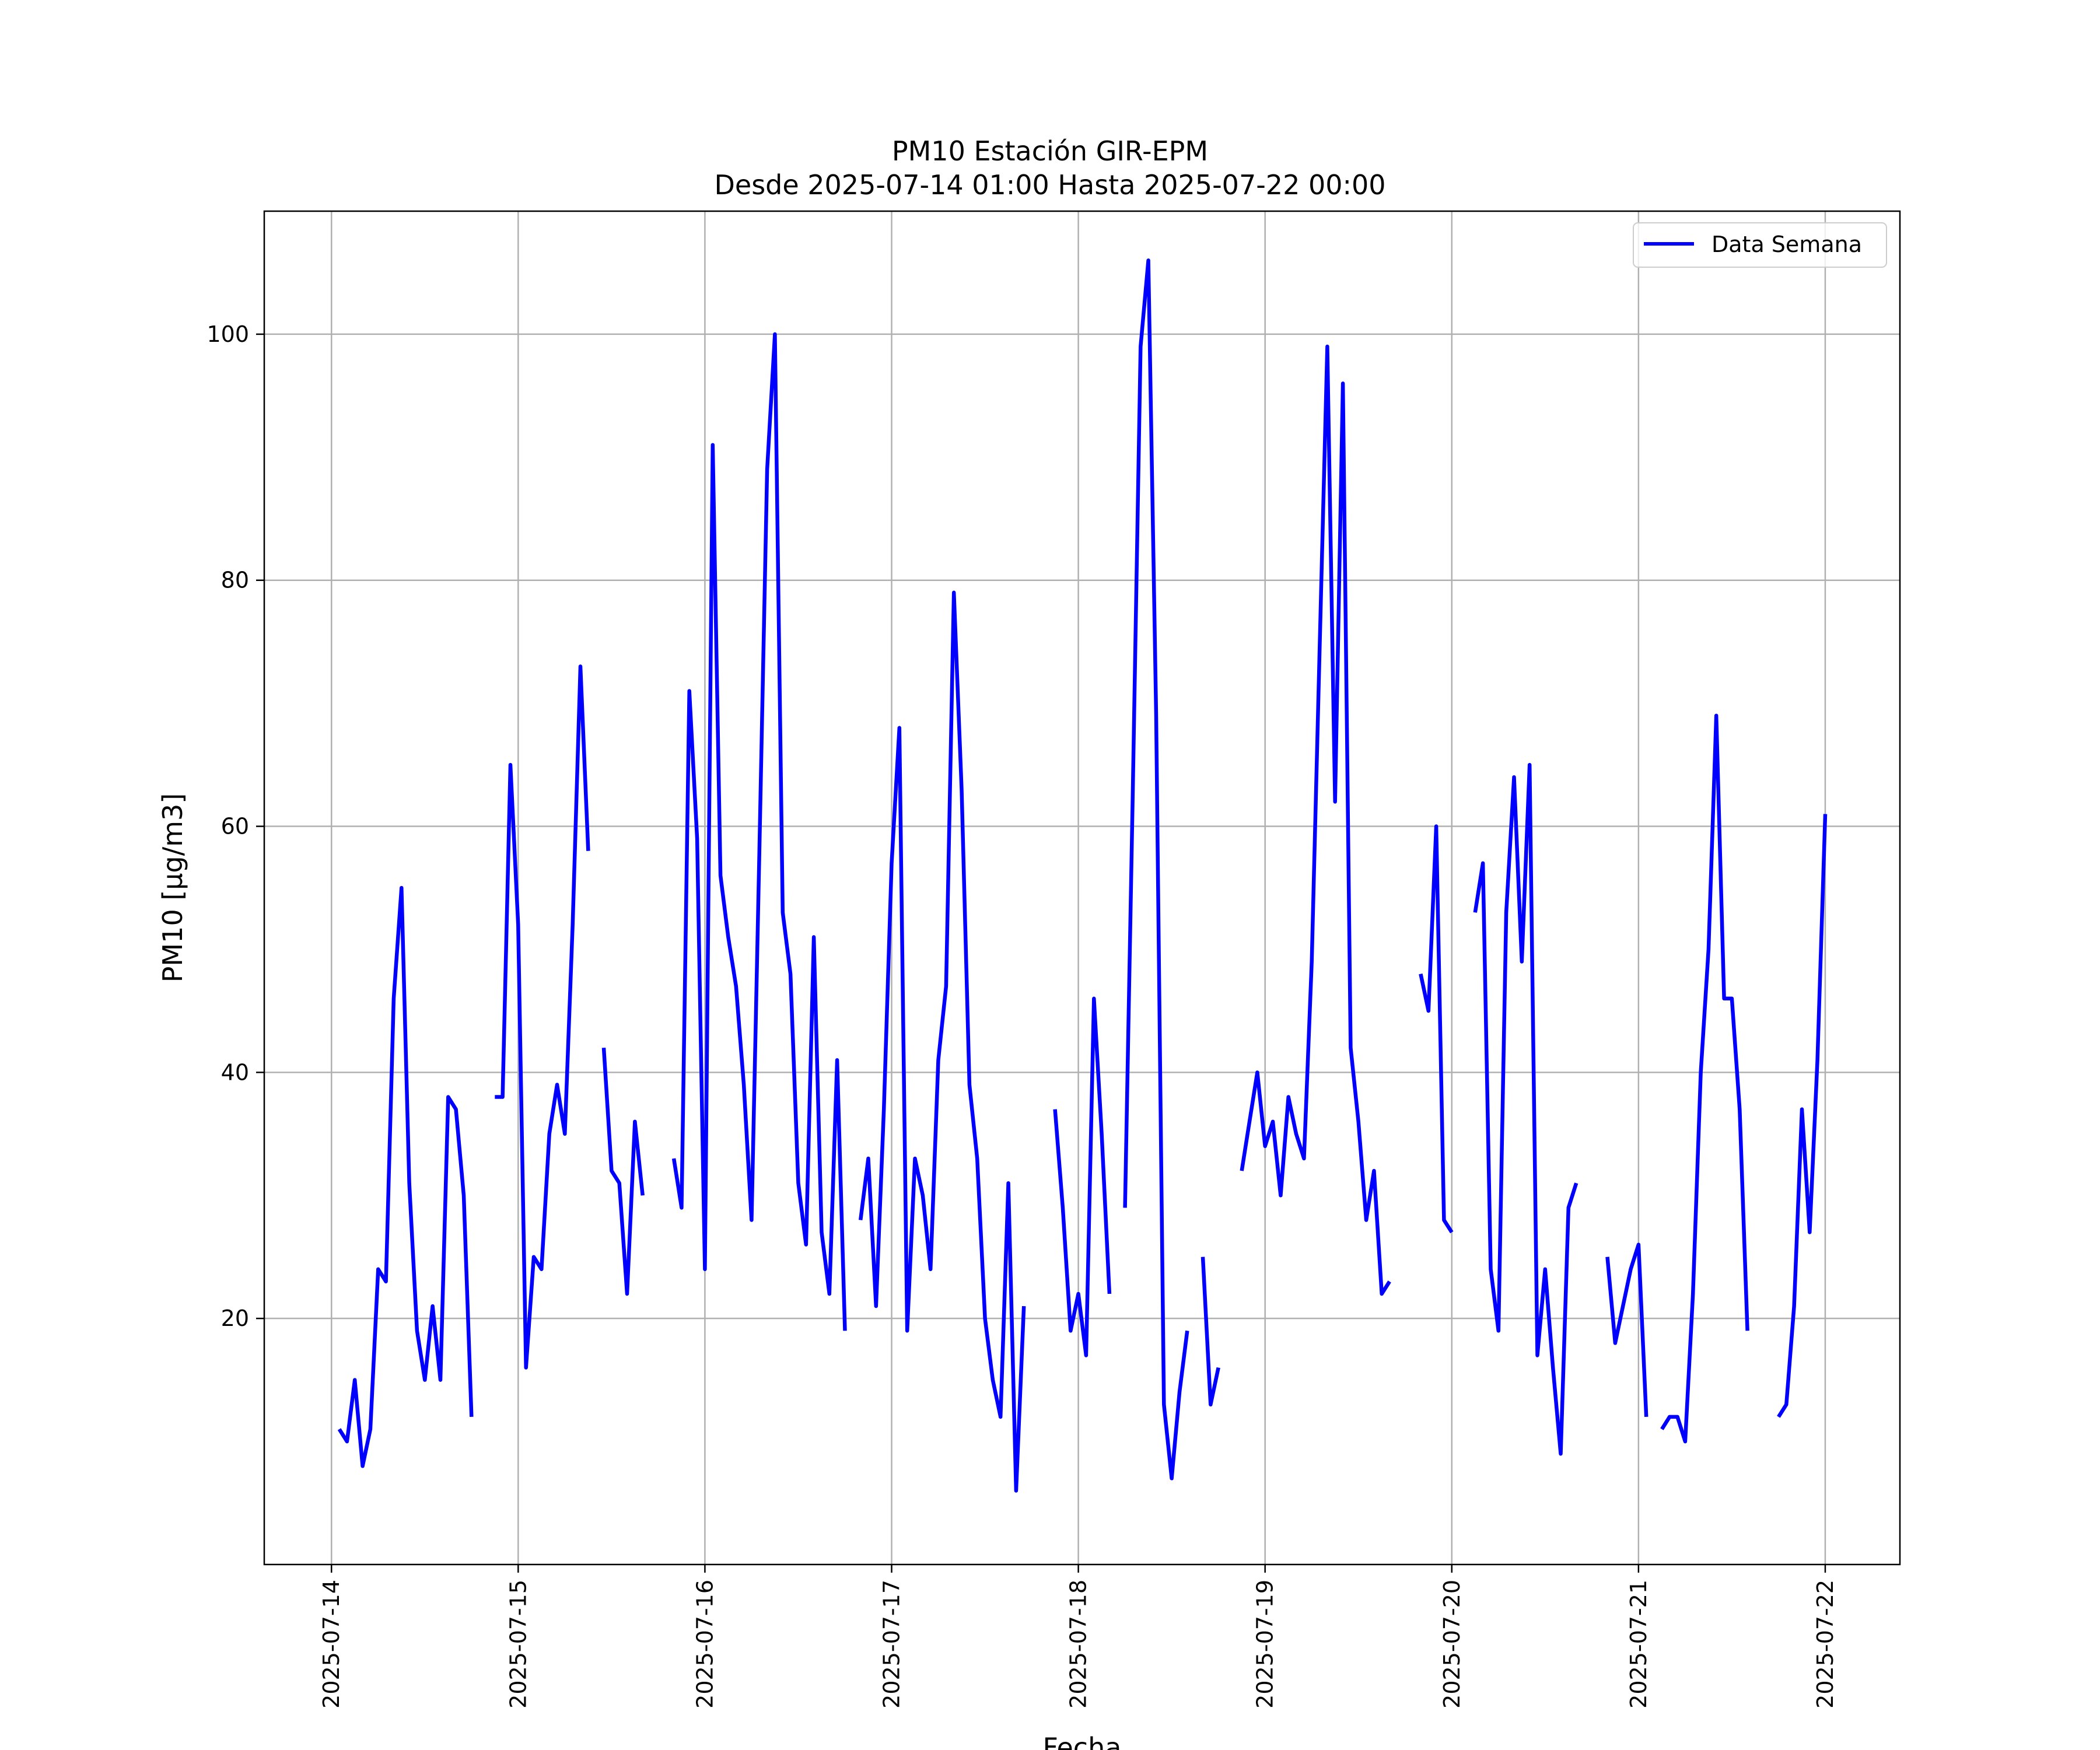 The height and width of the screenshot is (1750, 2100). I want to click on x-tick-label: 2025-07-17, so click(892, 1644).